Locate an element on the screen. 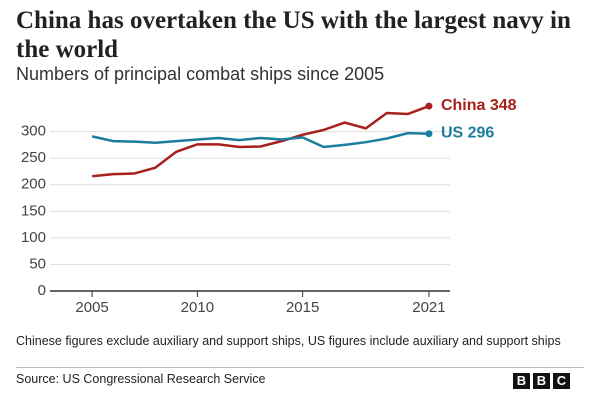 The width and height of the screenshot is (600, 400). x-tick-label: 2010 is located at coordinates (197, 307).